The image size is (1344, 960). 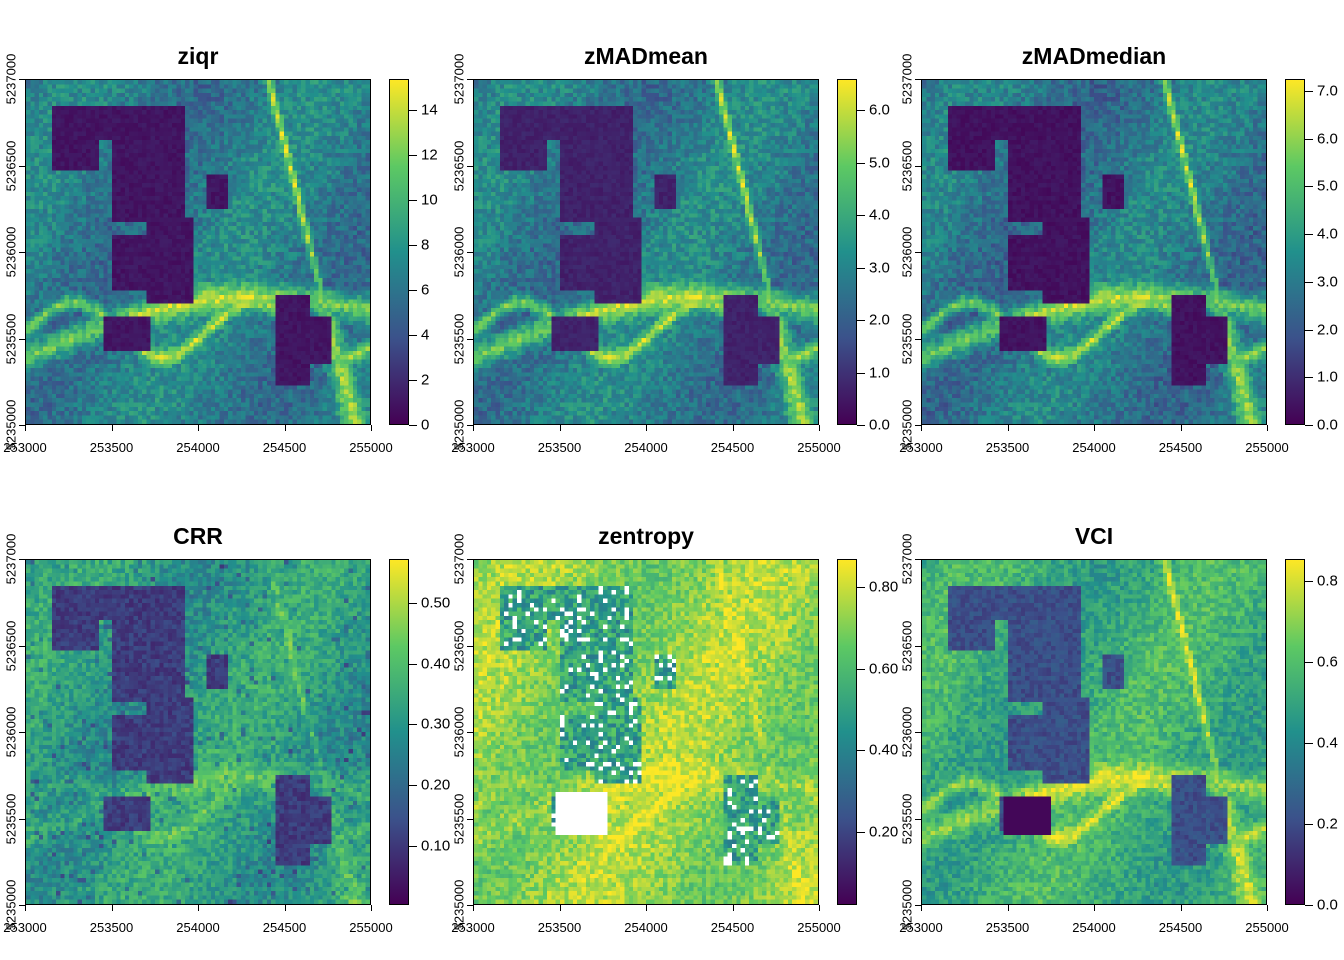 What do you see at coordinates (559, 927) in the screenshot?
I see `x-axis-tick-label: 253500` at bounding box center [559, 927].